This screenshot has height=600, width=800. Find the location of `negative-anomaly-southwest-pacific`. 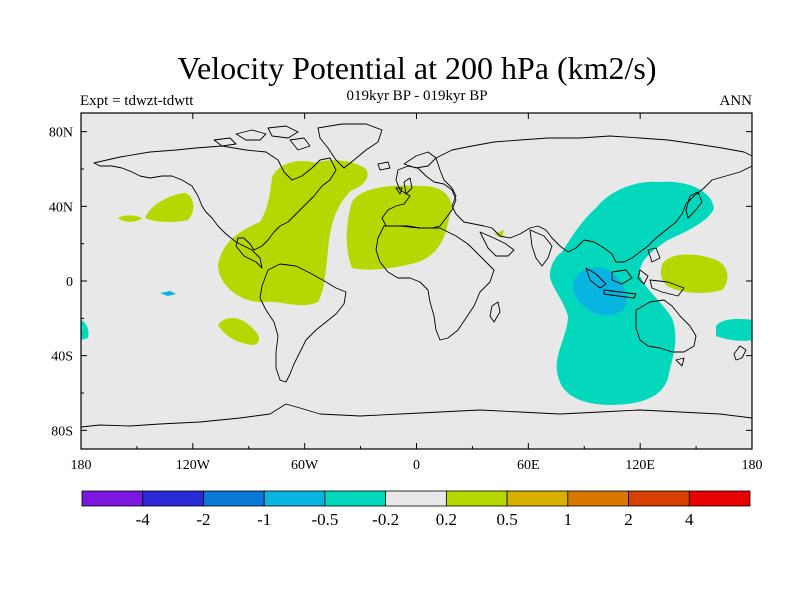

negative-anomaly-southwest-pacific is located at coordinates (734, 329).